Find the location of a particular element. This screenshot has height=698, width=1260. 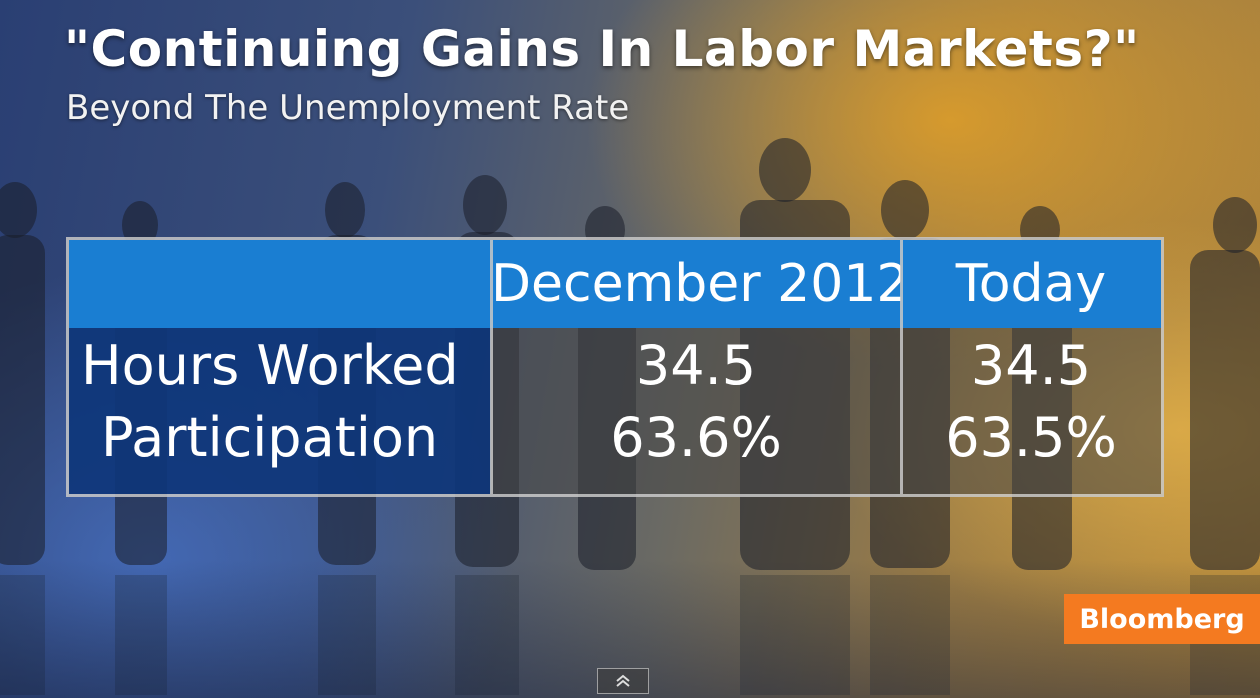

column-header-label: December 2012 is located at coordinates (700, 284).